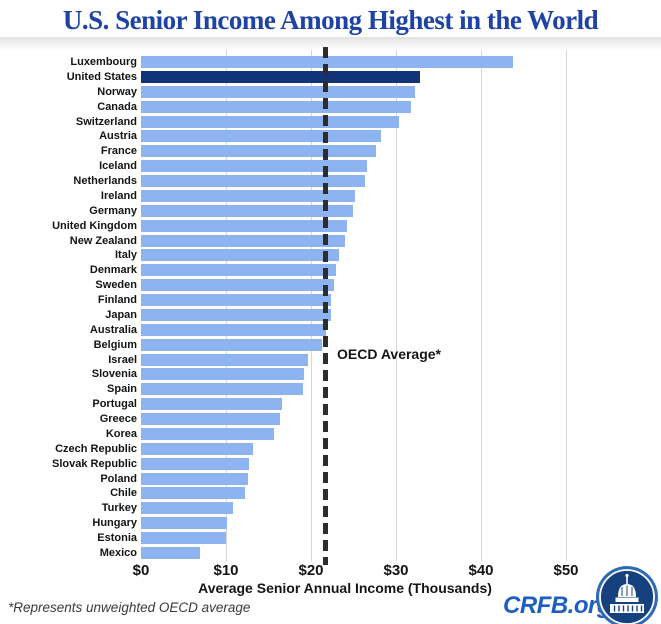  Describe the element at coordinates (210, 419) in the screenshot. I see `bar-greece` at that location.